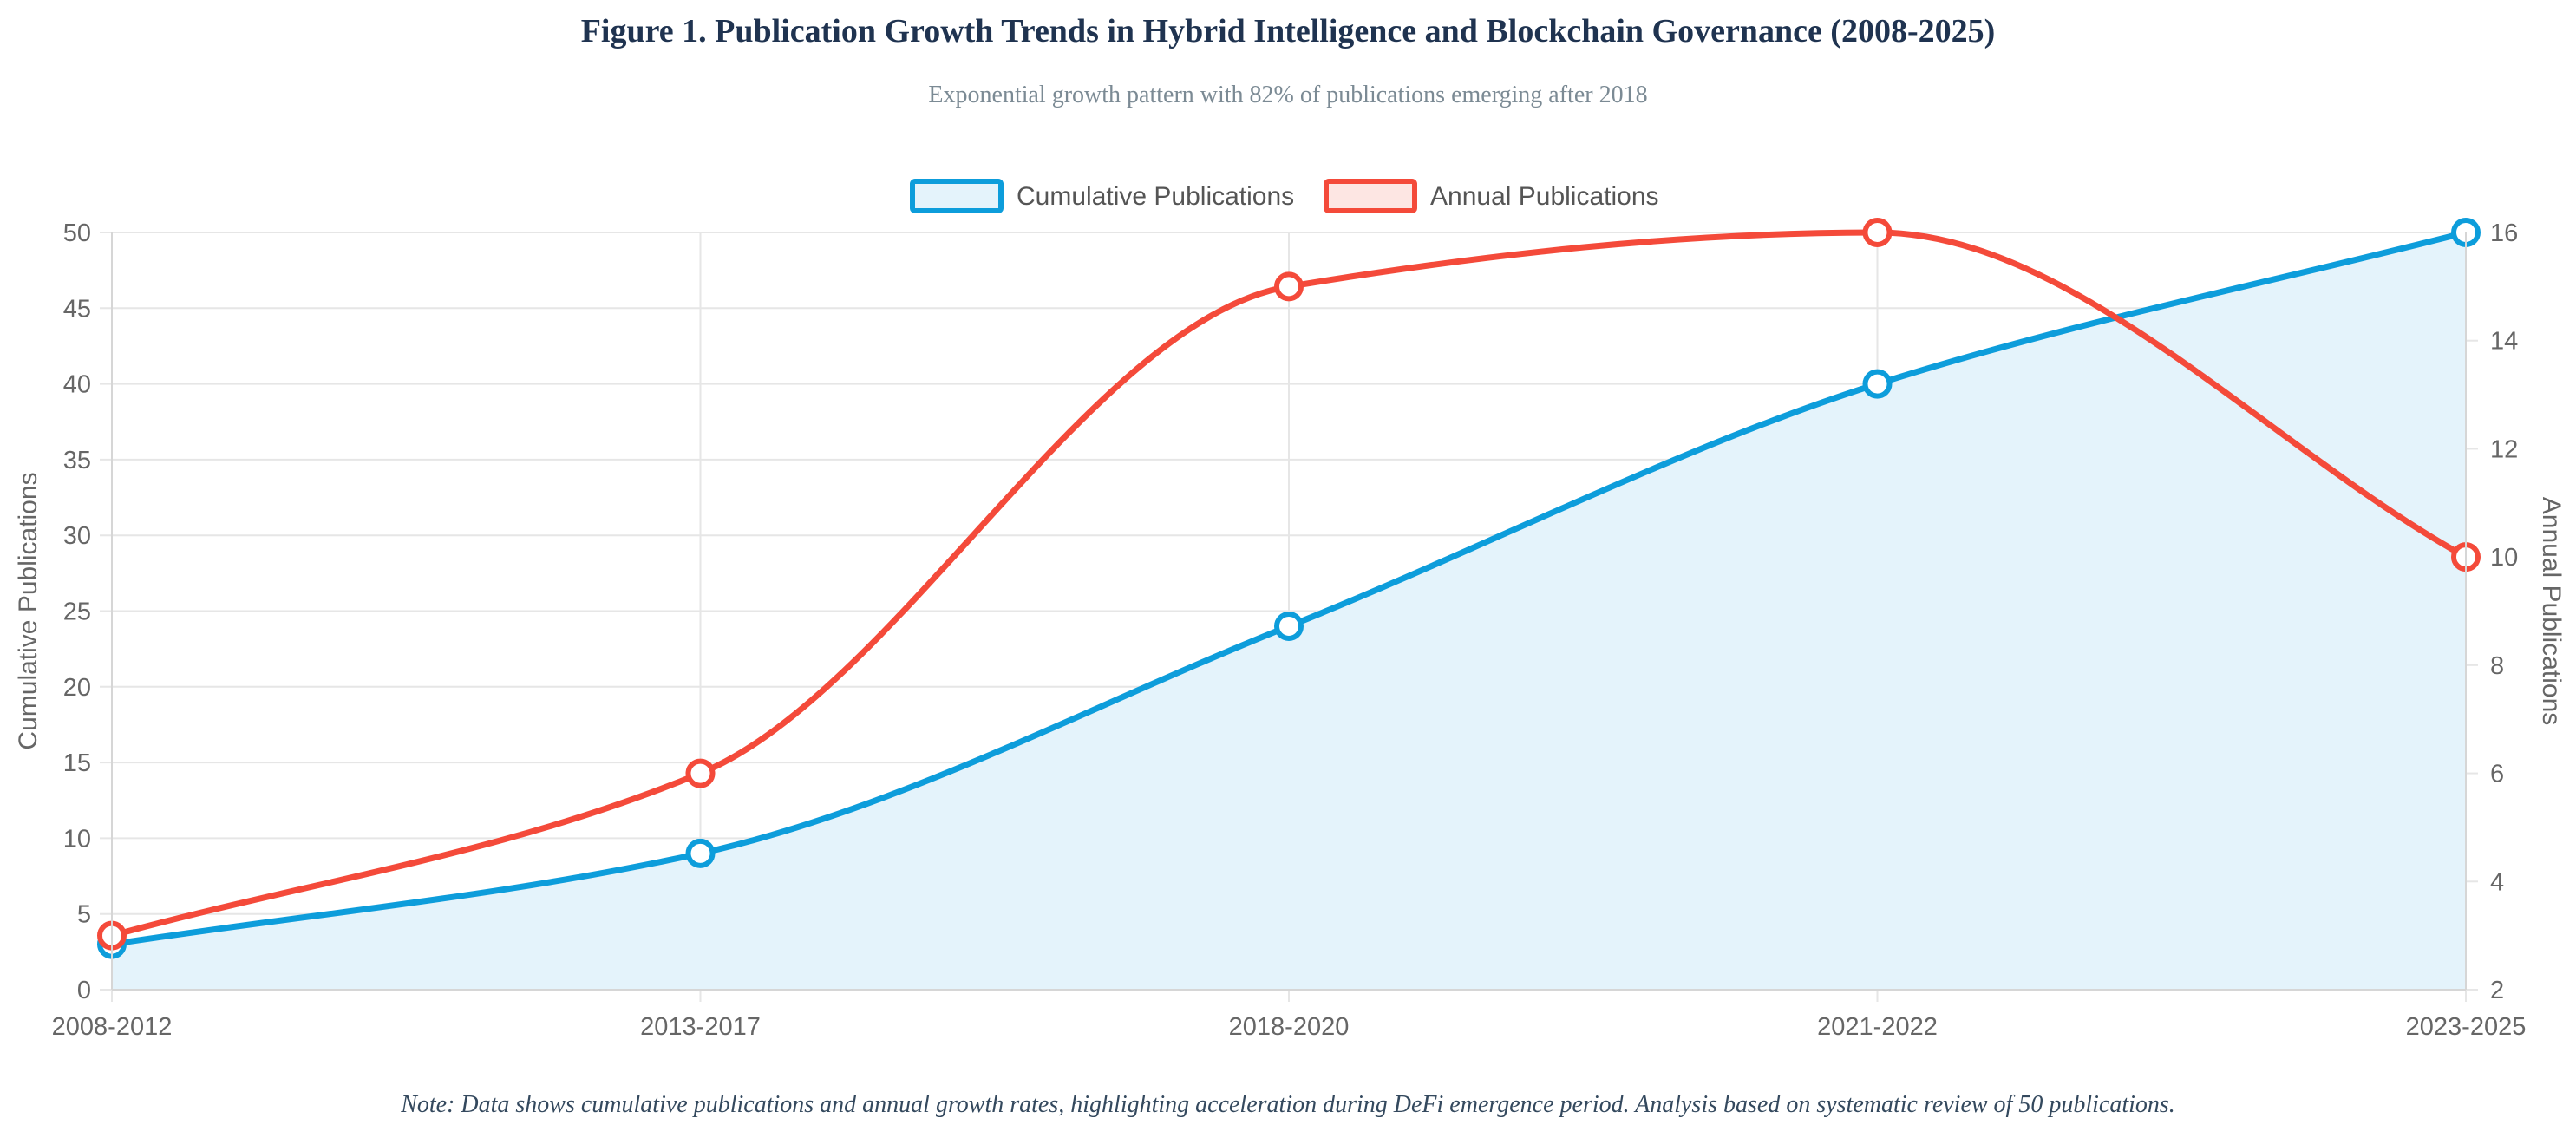  Describe the element at coordinates (2551, 611) in the screenshot. I see `y-right-axis-title: Annual Publications` at that location.